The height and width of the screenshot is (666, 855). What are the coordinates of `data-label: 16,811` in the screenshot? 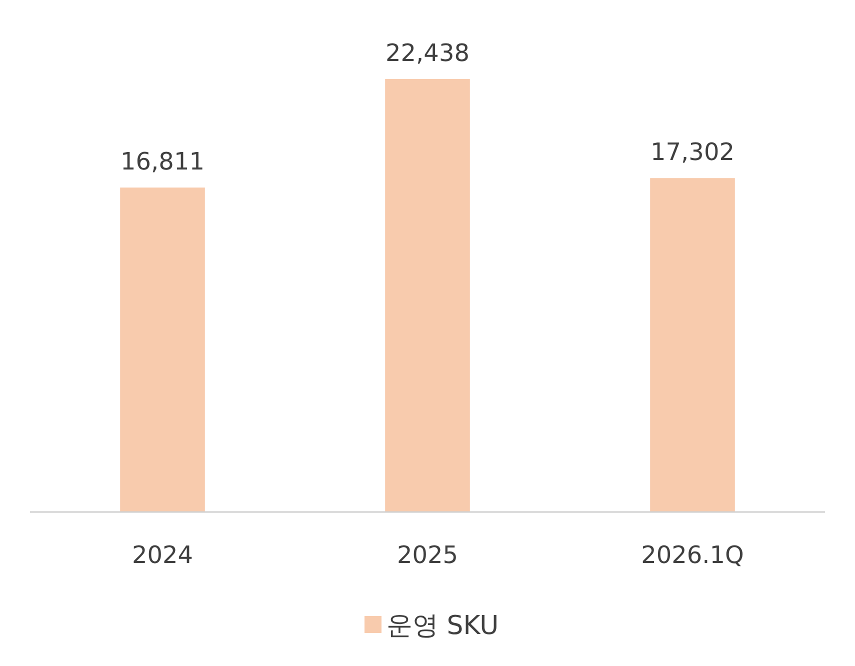 It's located at (162, 162).